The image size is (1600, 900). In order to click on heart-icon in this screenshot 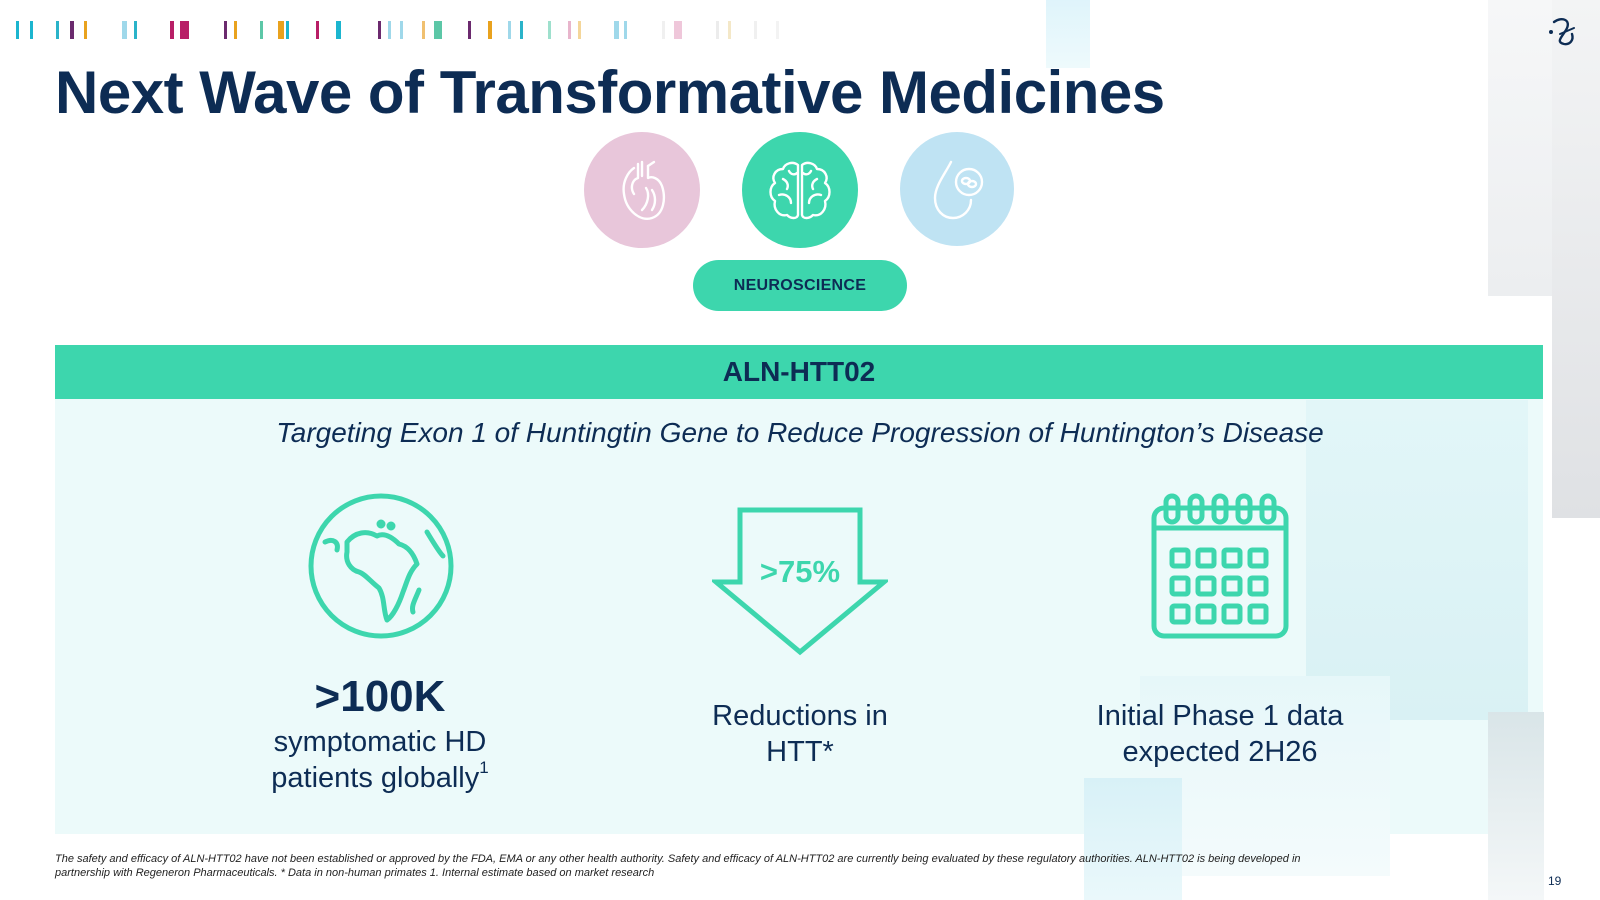, I will do `click(644, 190)`.